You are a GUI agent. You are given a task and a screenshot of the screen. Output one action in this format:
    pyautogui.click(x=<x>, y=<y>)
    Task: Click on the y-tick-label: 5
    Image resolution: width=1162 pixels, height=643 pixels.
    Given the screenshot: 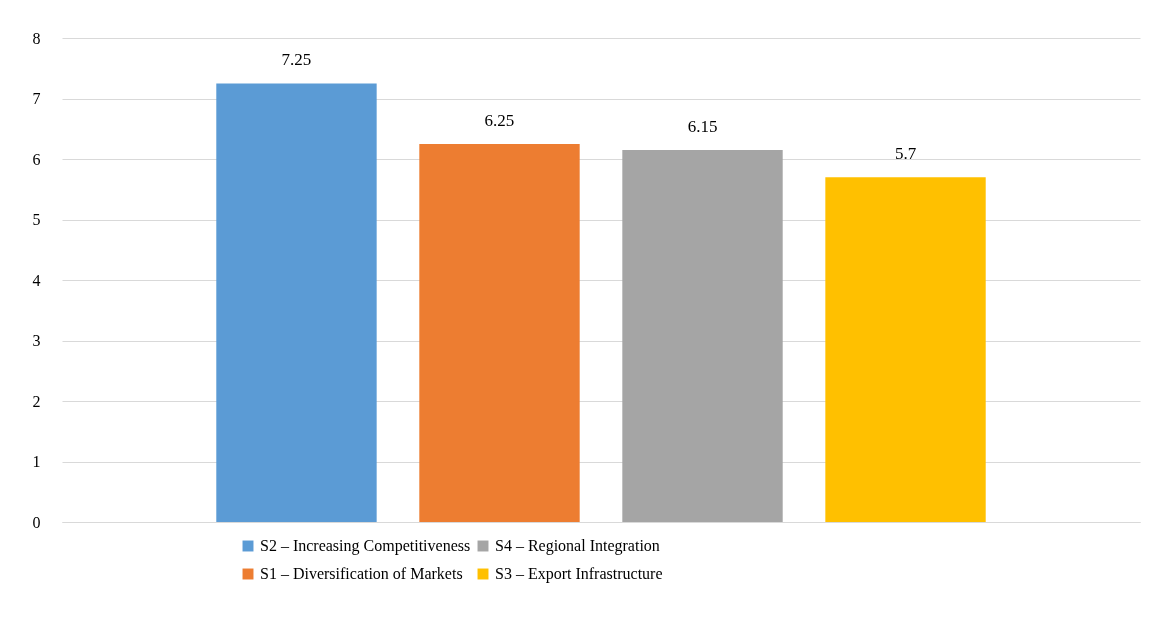 What is the action you would take?
    pyautogui.click(x=36, y=219)
    